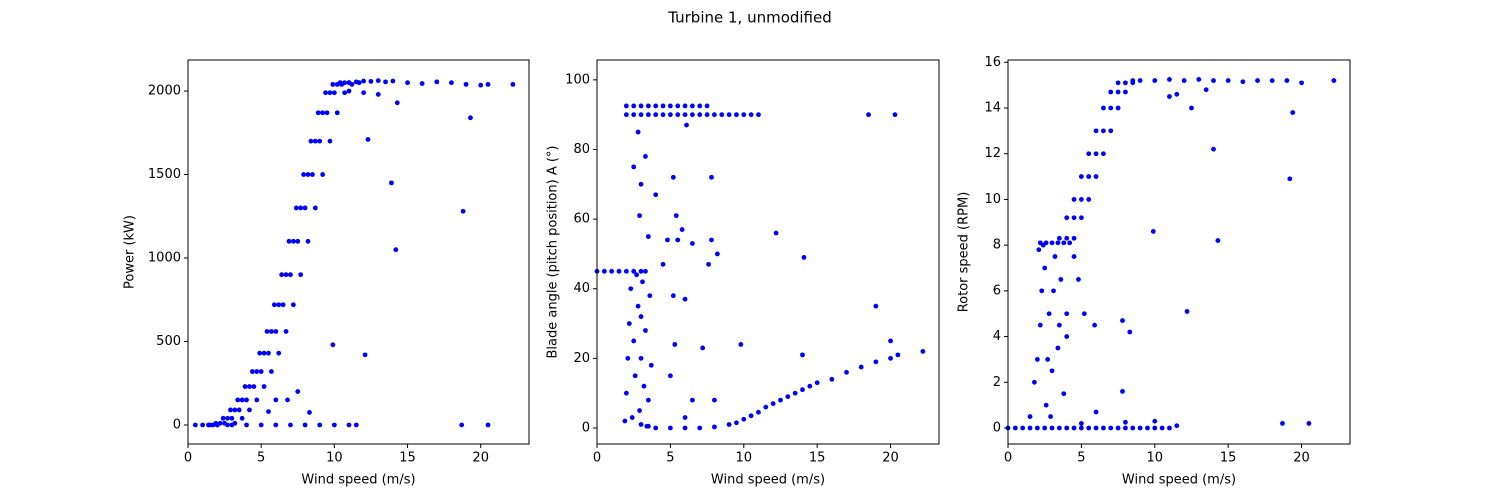 The height and width of the screenshot is (500, 1500). Describe the element at coordinates (1228, 458) in the screenshot. I see `x-tick-label: 15` at that location.